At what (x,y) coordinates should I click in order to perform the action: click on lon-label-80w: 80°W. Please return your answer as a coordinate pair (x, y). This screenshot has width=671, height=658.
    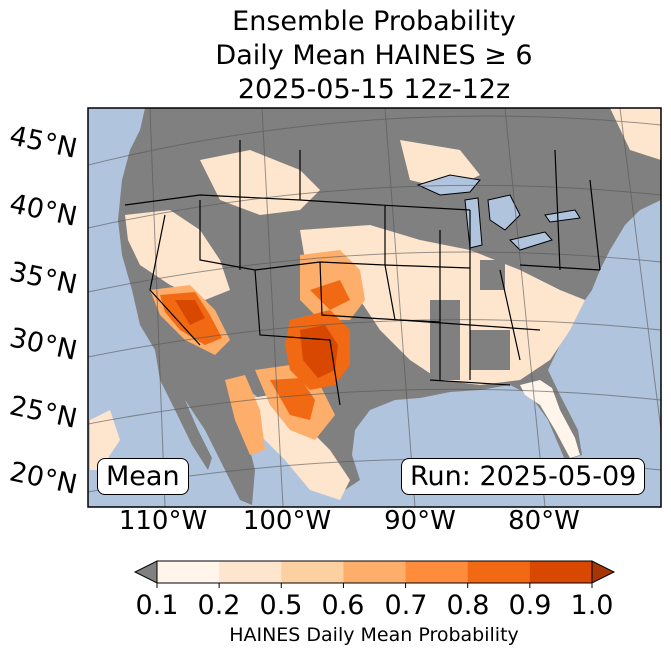
    Looking at the image, I should click on (544, 521).